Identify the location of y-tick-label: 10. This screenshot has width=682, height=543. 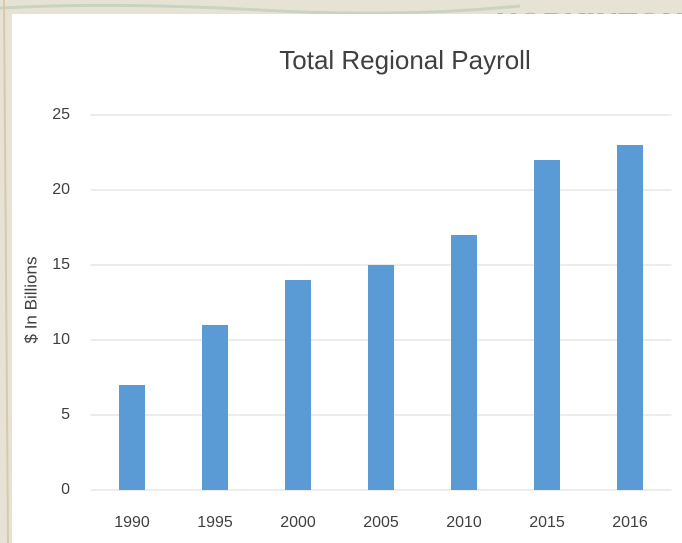
(61, 339).